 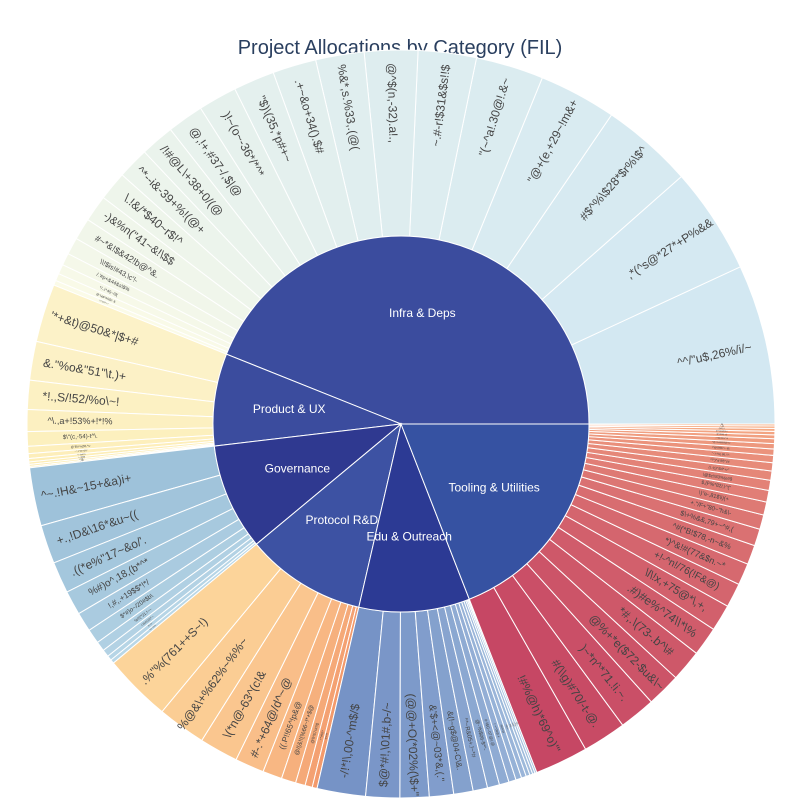 I want to click on project-label: ."~)-!%(.86,!!!~, so click(x=721, y=454).